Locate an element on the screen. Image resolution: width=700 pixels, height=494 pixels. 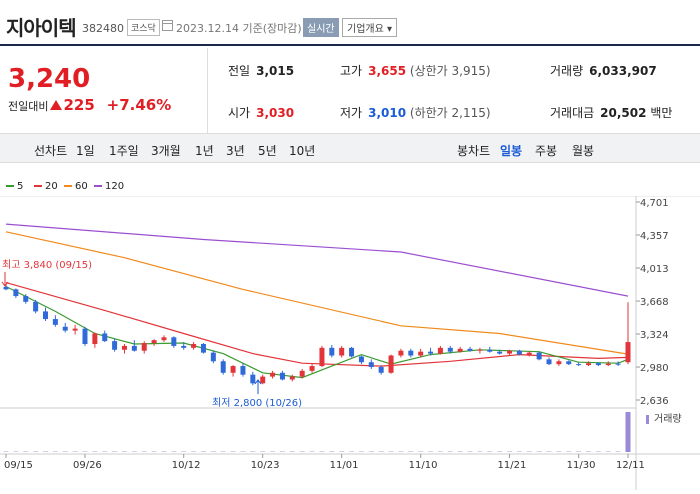
company-info-dropdown: 기업개요 ▾ is located at coordinates (369, 27).